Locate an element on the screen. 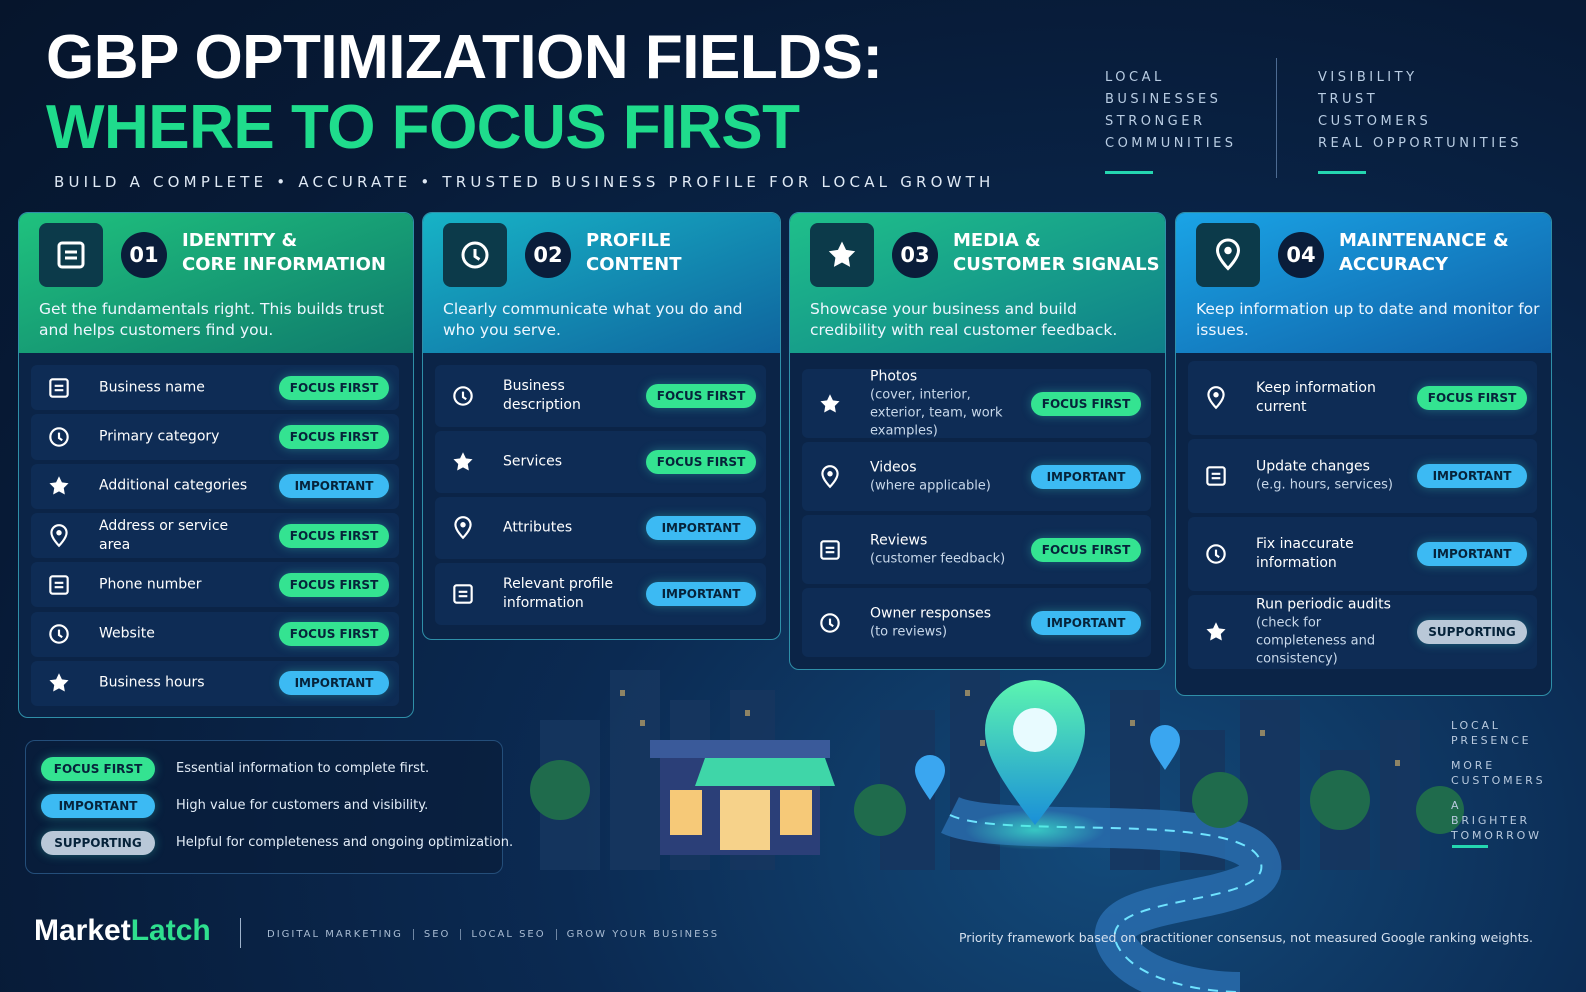 The image size is (1586, 992). tagline-word: REAL OPPORTUNITIES is located at coordinates (1420, 143).